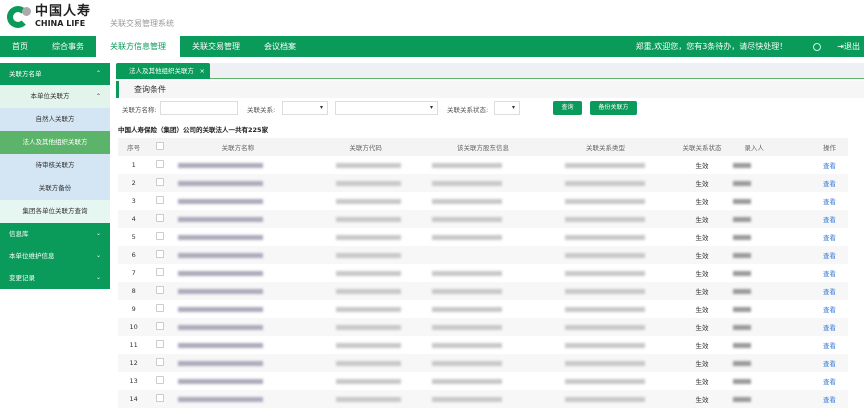  I want to click on logout-button: 退出, so click(852, 46).